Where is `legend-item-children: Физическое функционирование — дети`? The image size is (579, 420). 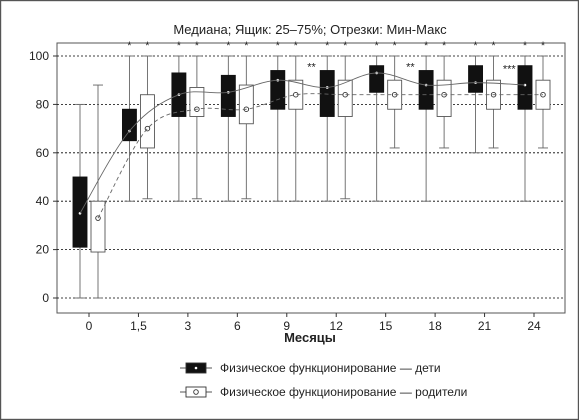 legend-item-children: Физическое функционирование — дети is located at coordinates (310, 368).